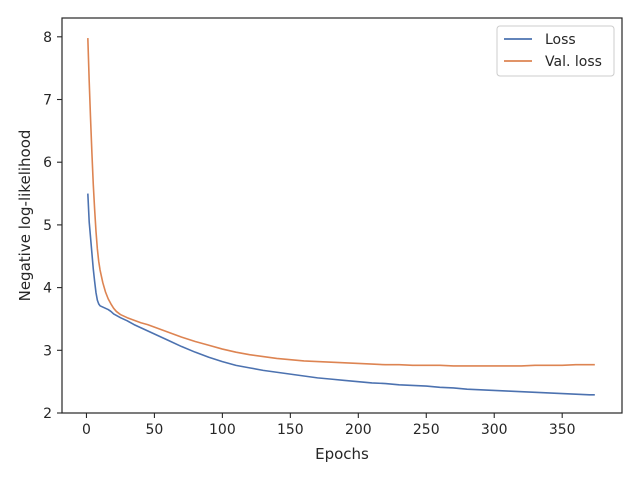  What do you see at coordinates (47, 226) in the screenshot?
I see `y-tick-label: 5` at bounding box center [47, 226].